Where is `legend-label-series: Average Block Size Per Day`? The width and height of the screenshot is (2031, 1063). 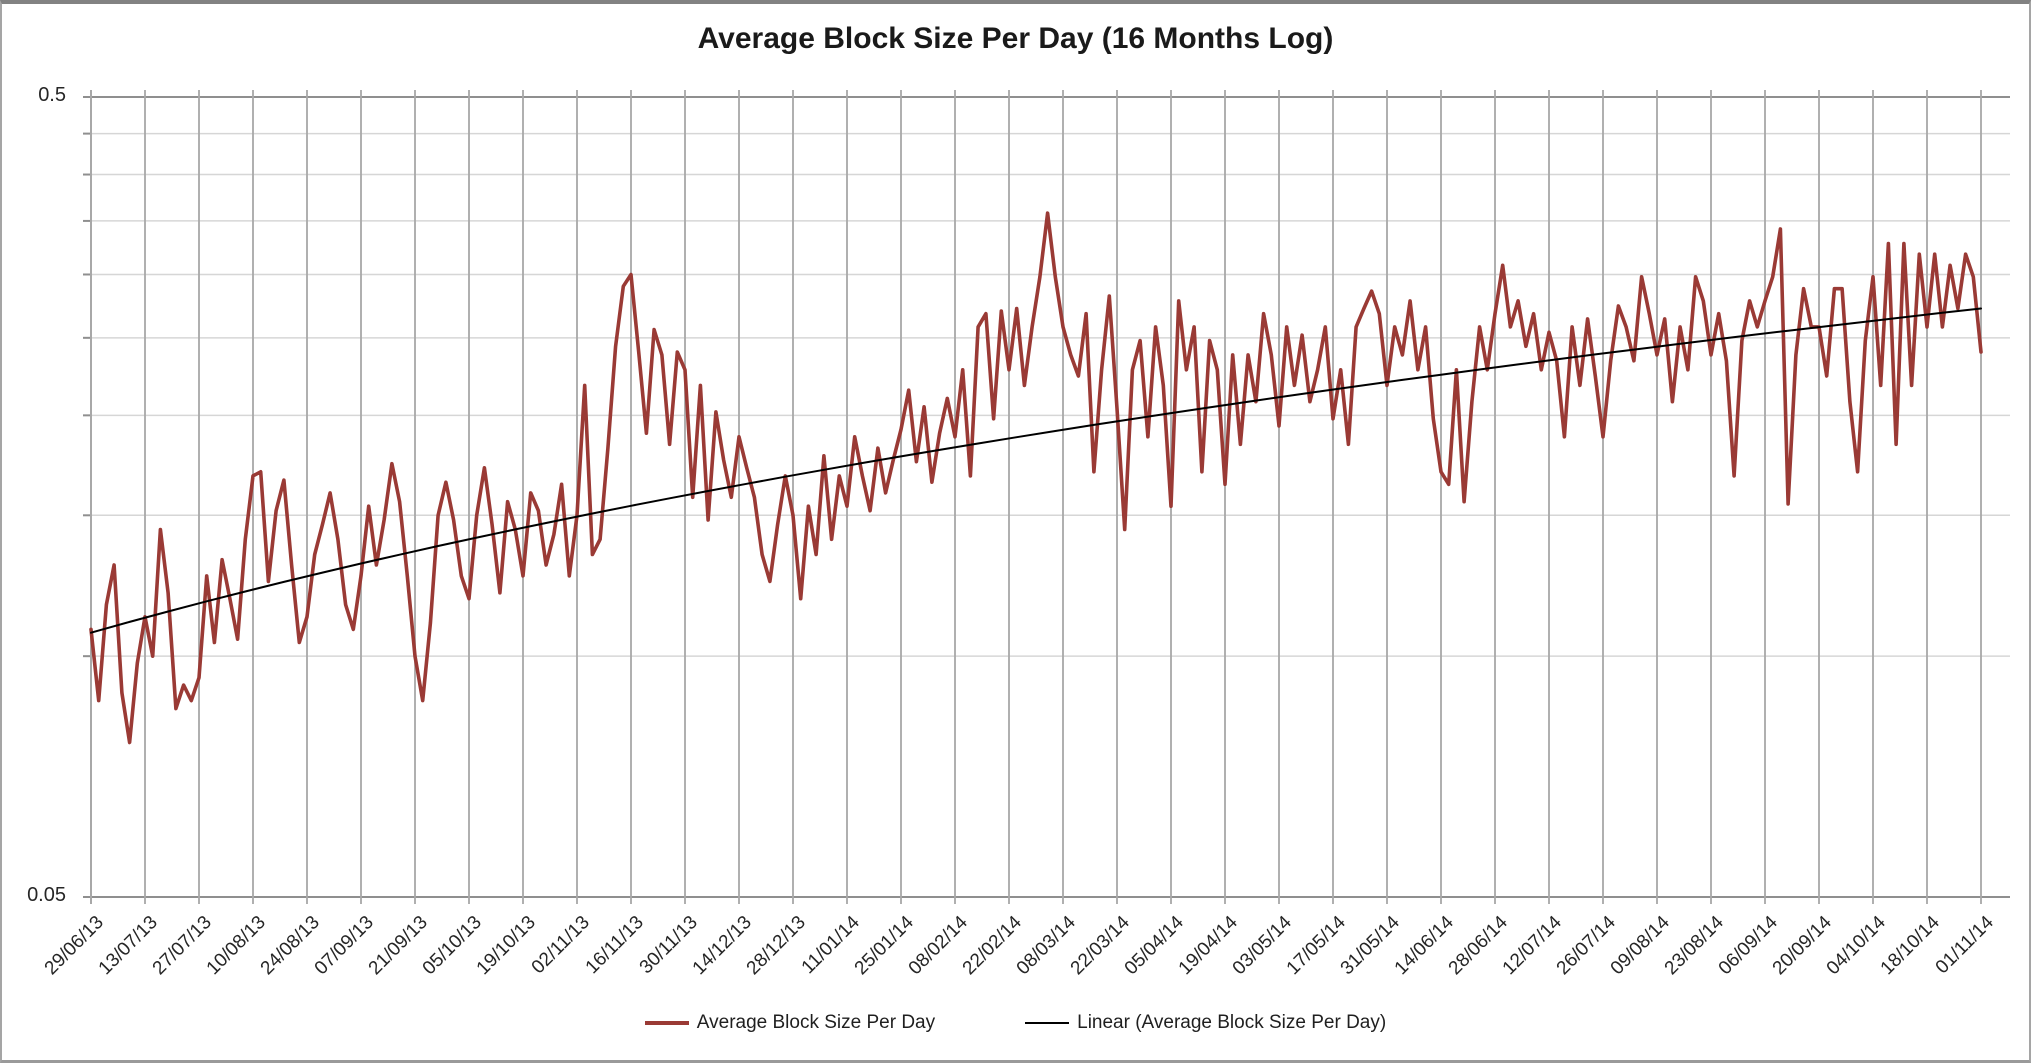 legend-label-series: Average Block Size Per Day is located at coordinates (816, 1022).